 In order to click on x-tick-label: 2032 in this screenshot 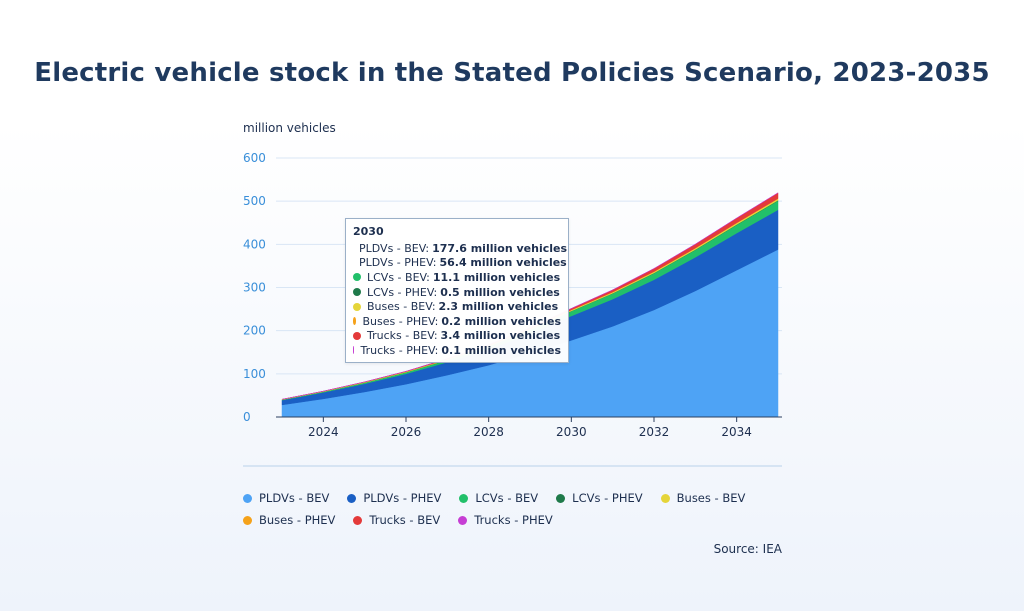, I will do `click(654, 432)`.